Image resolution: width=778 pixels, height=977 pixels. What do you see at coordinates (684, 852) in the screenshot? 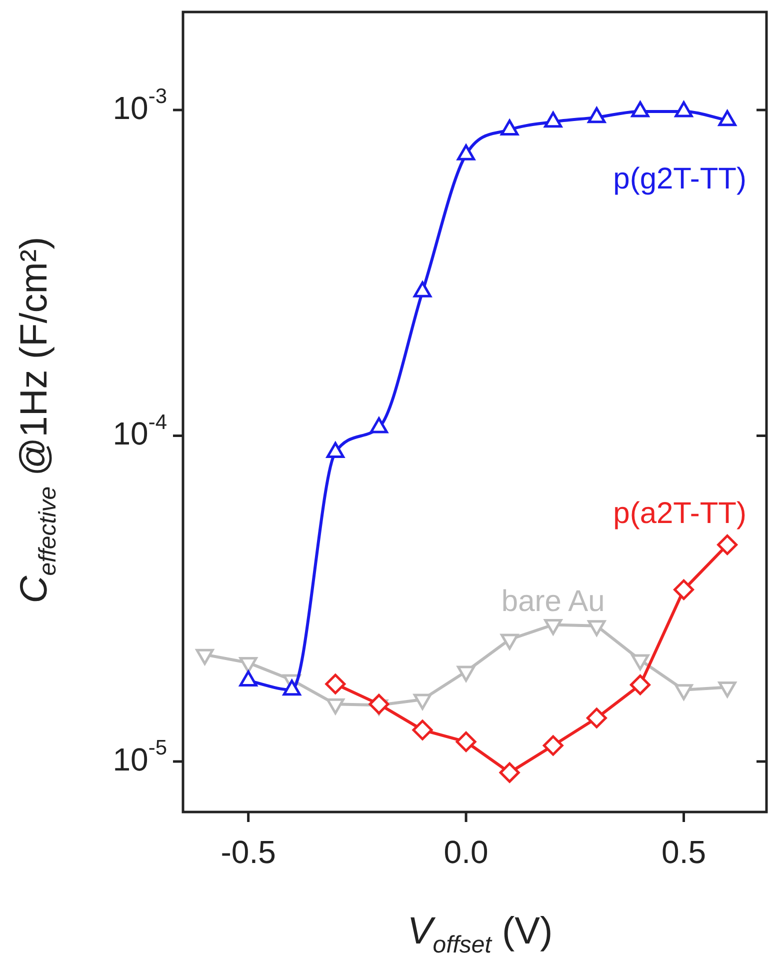
I see `x-tick-label: 0.5` at bounding box center [684, 852].